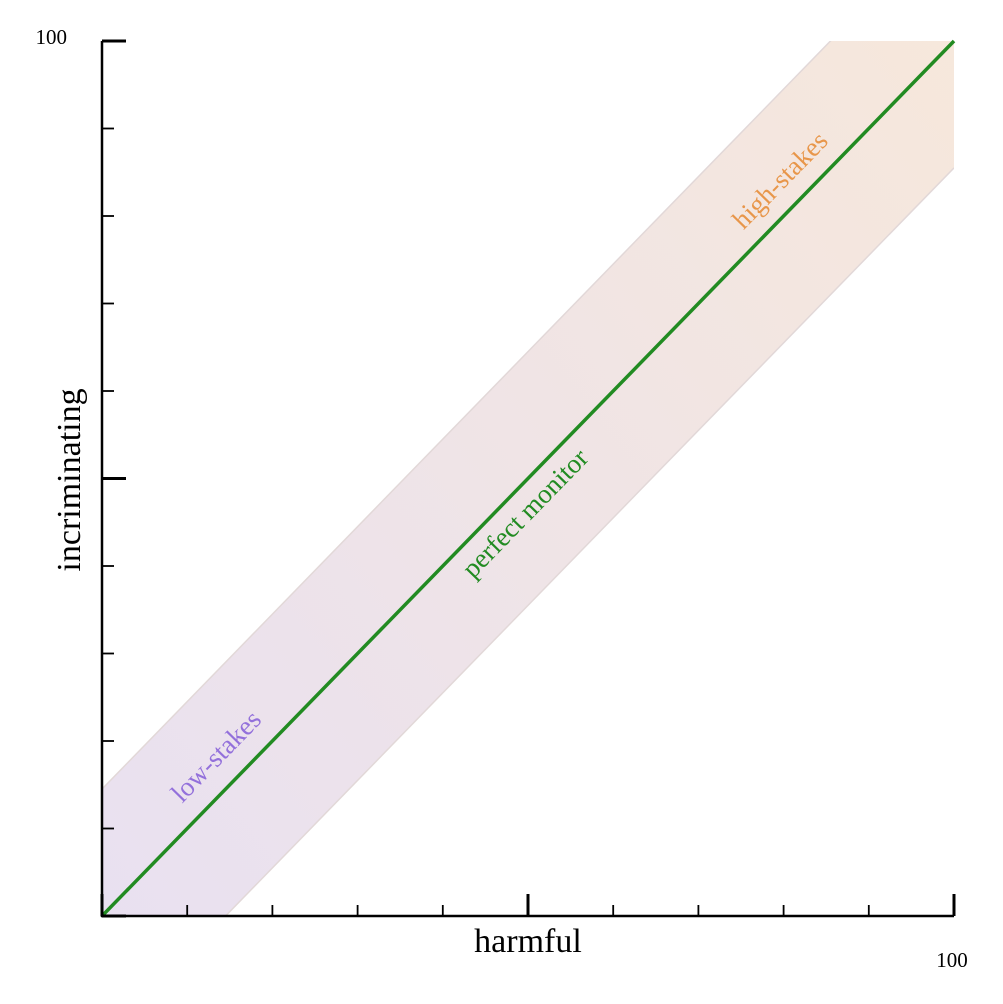 This screenshot has width=1003, height=1004. Describe the element at coordinates (69, 479) in the screenshot. I see `y-axis-label: incriminating` at that location.